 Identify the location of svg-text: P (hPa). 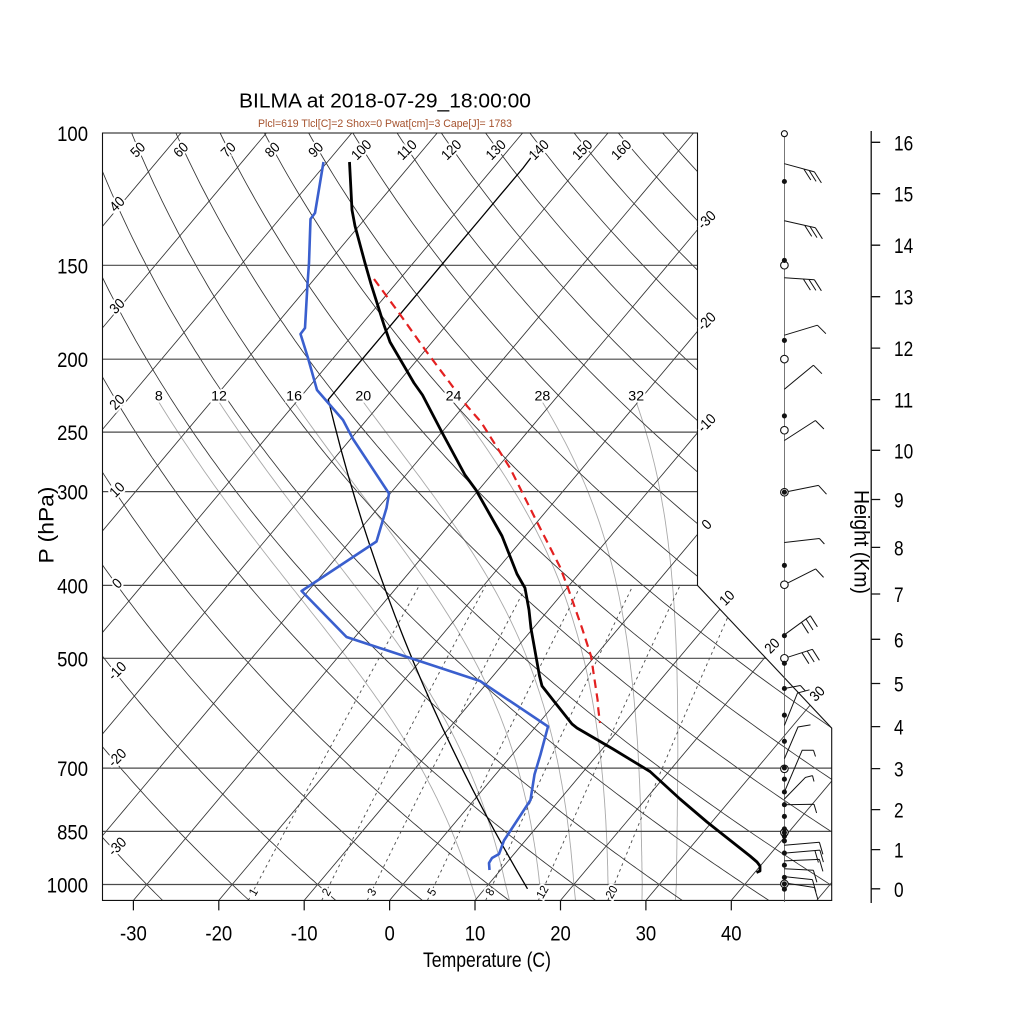
(47, 525).